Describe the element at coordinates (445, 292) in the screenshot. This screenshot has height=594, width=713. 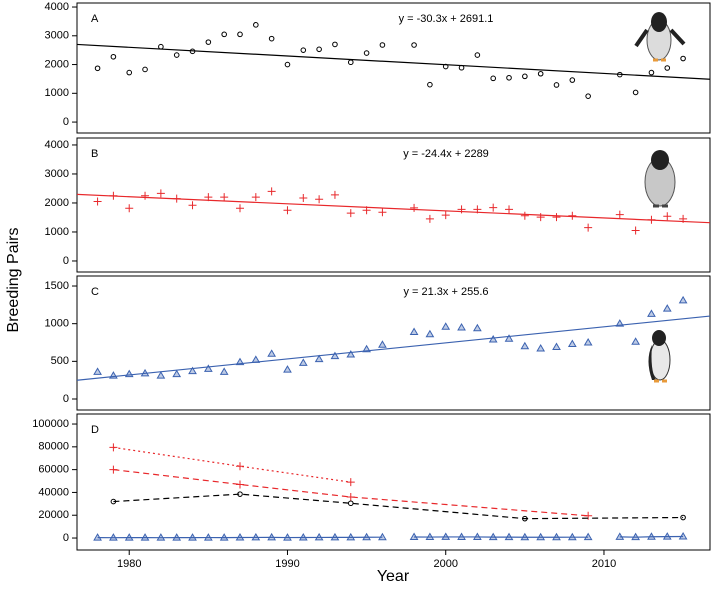
I see `trend-equation: y = 21.3x + 255.6` at that location.